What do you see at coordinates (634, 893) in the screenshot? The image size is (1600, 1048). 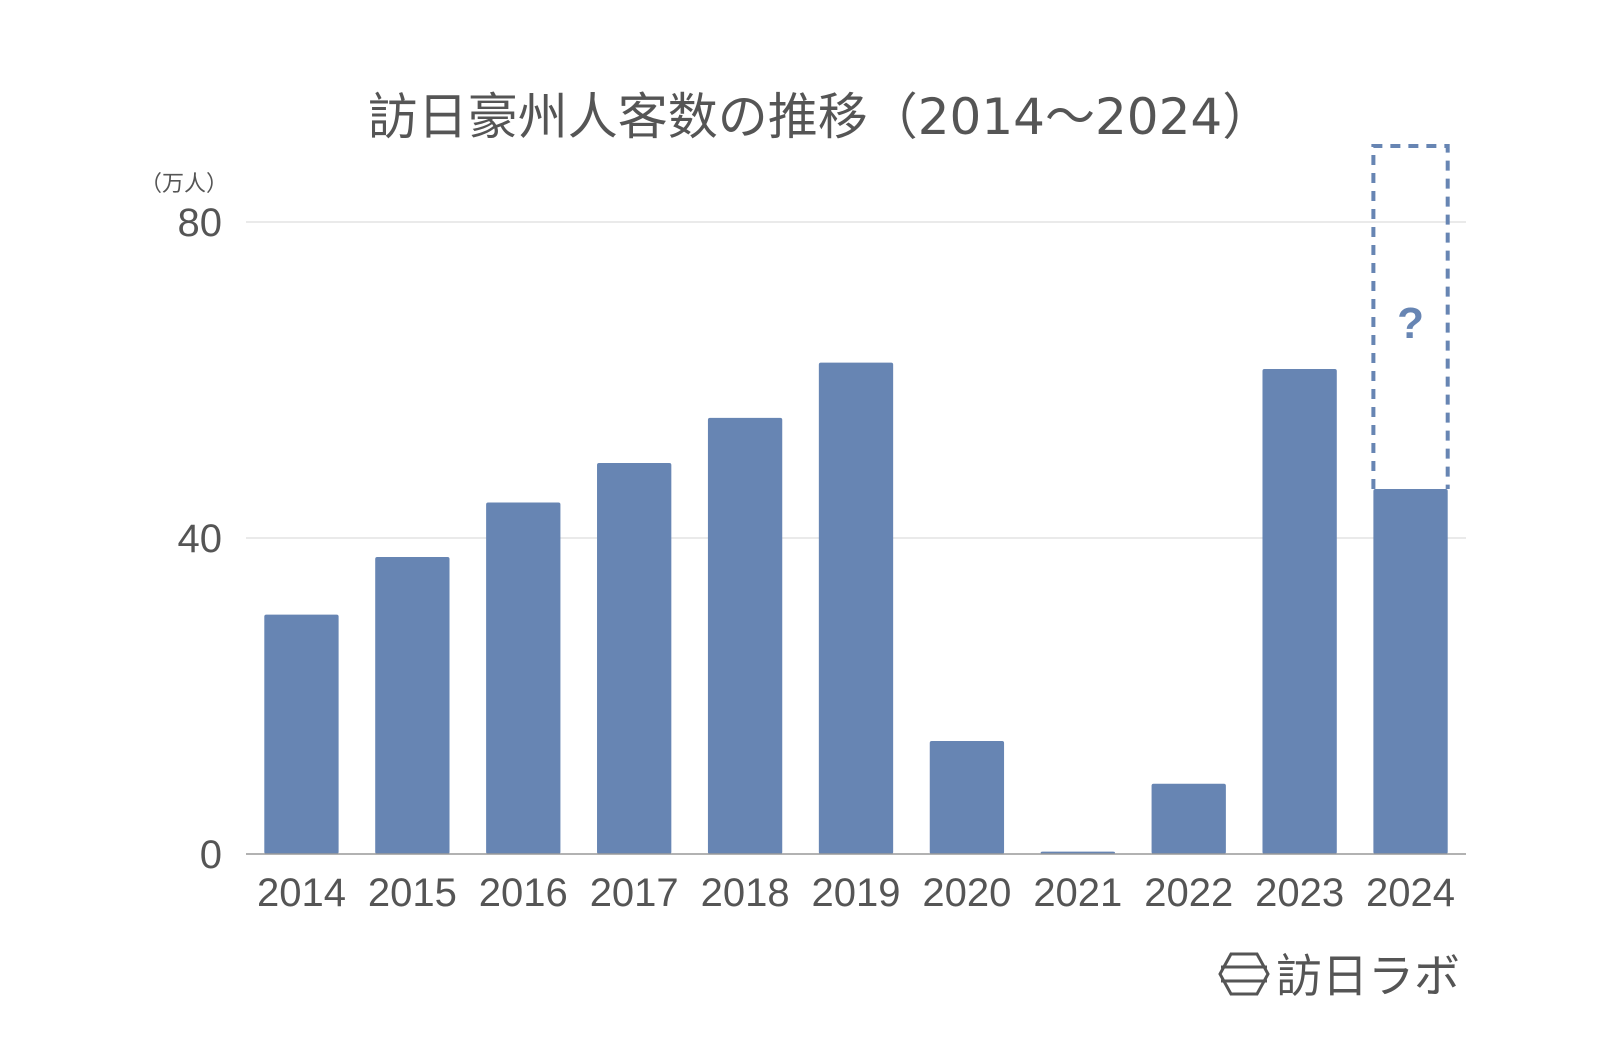 I see `x-tick-label-2017: 2017` at bounding box center [634, 893].